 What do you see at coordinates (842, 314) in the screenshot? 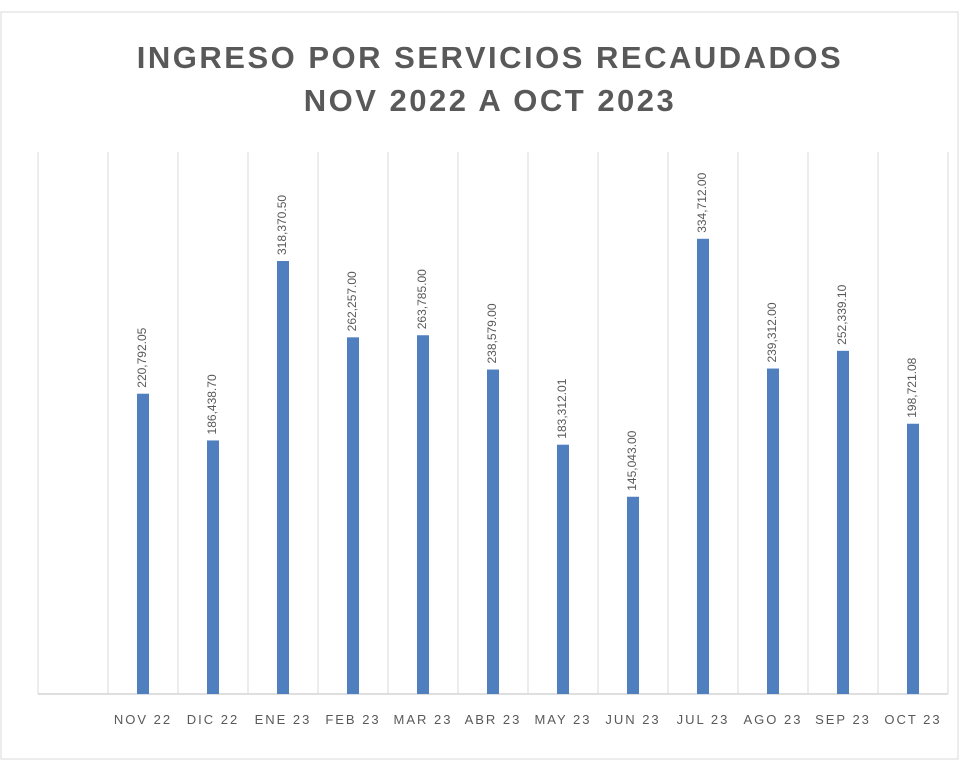
I see `data-label: 252,339.10` at bounding box center [842, 314].